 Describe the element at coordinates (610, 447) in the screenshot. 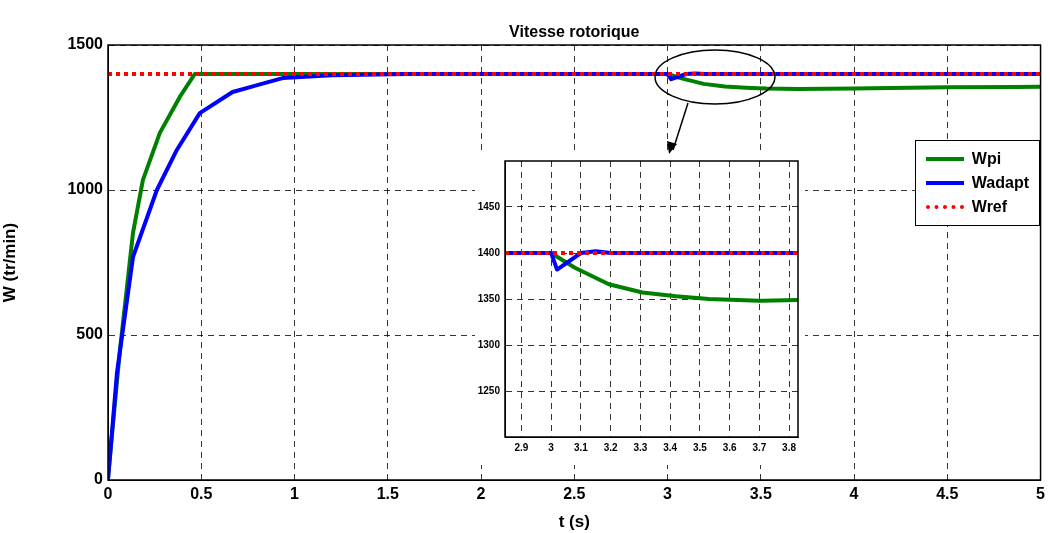

I see `x-tick-label: 3.2` at that location.